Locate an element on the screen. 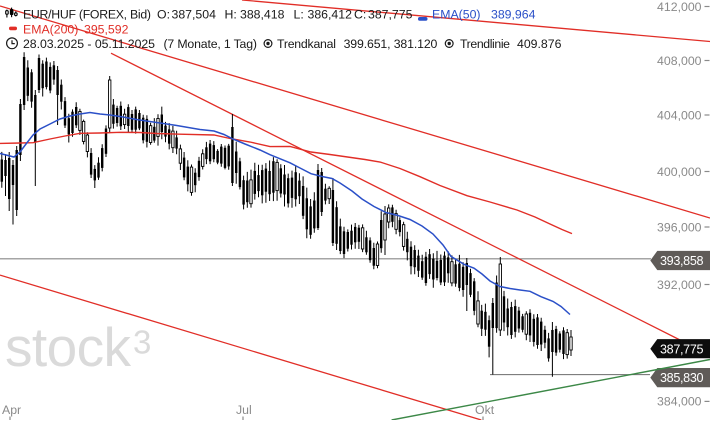 The width and height of the screenshot is (710, 425). svg-text: 412,000 is located at coordinates (679, 7).